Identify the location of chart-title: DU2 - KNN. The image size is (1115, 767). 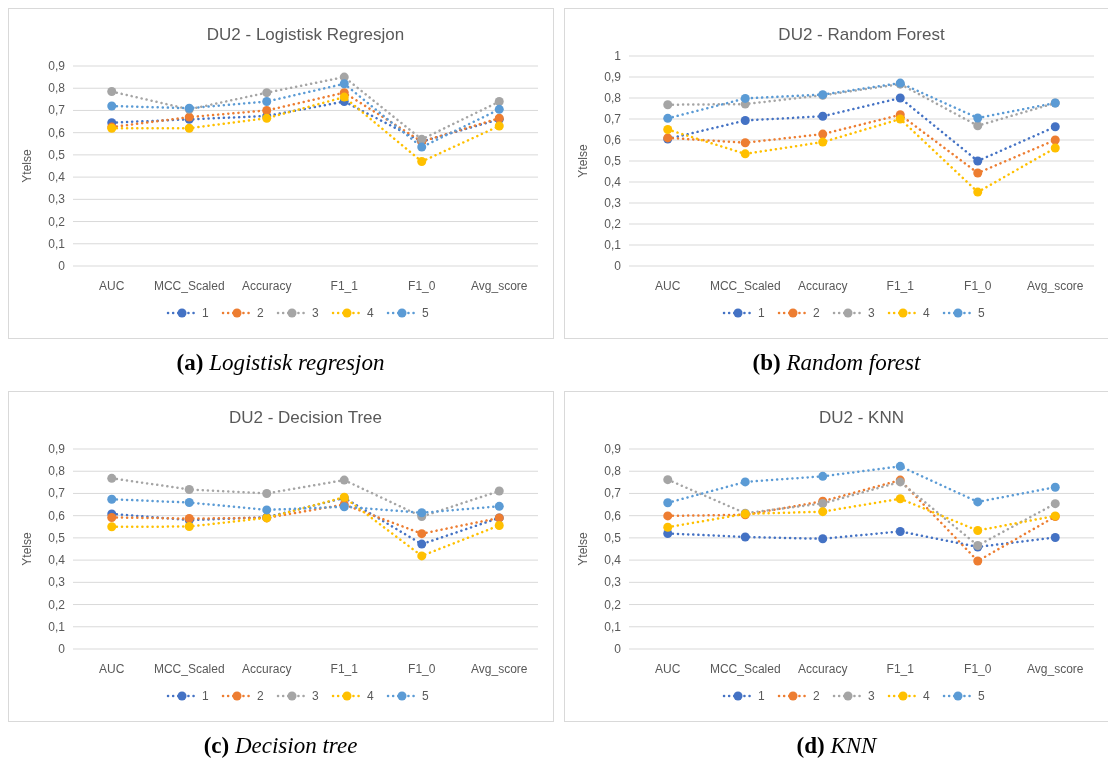
(861, 417).